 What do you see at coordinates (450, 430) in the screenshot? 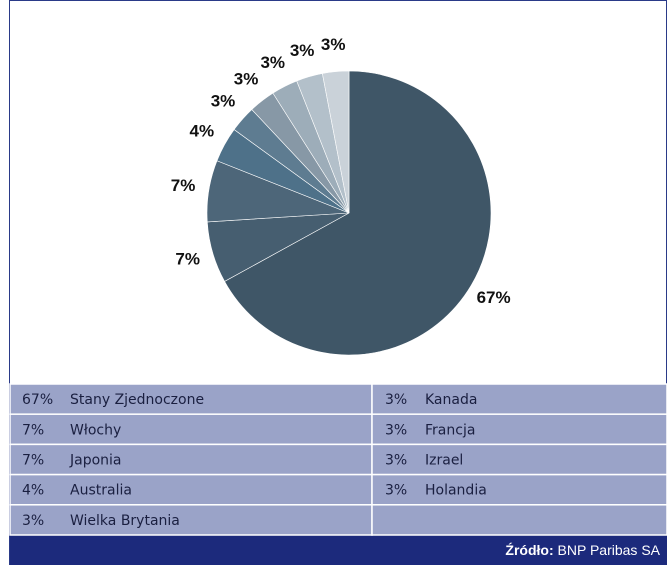
I see `legend-label: Francja` at bounding box center [450, 430].